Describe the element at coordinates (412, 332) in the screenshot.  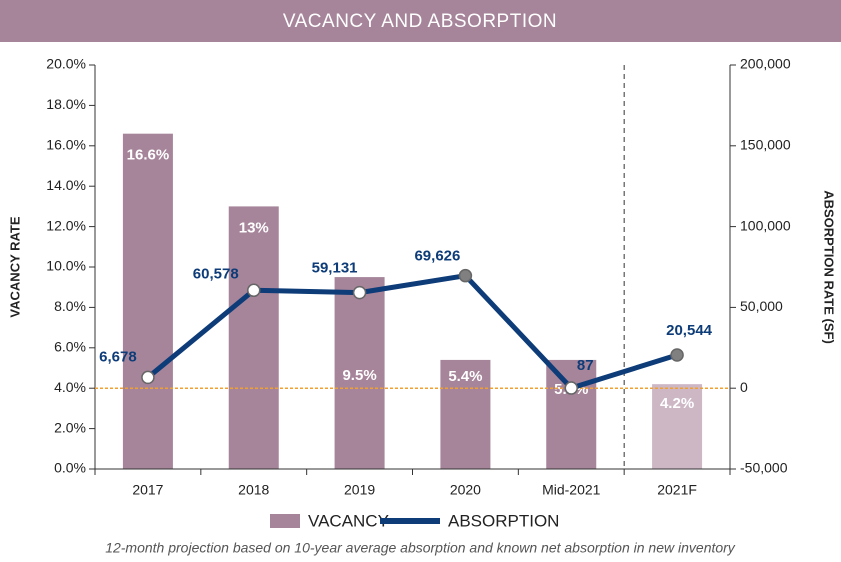
I see `absorption-line` at that location.